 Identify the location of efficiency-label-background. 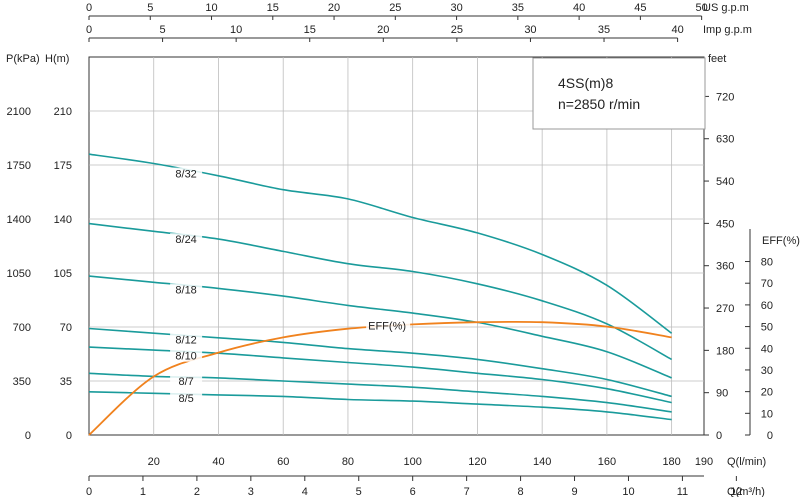
(388, 325).